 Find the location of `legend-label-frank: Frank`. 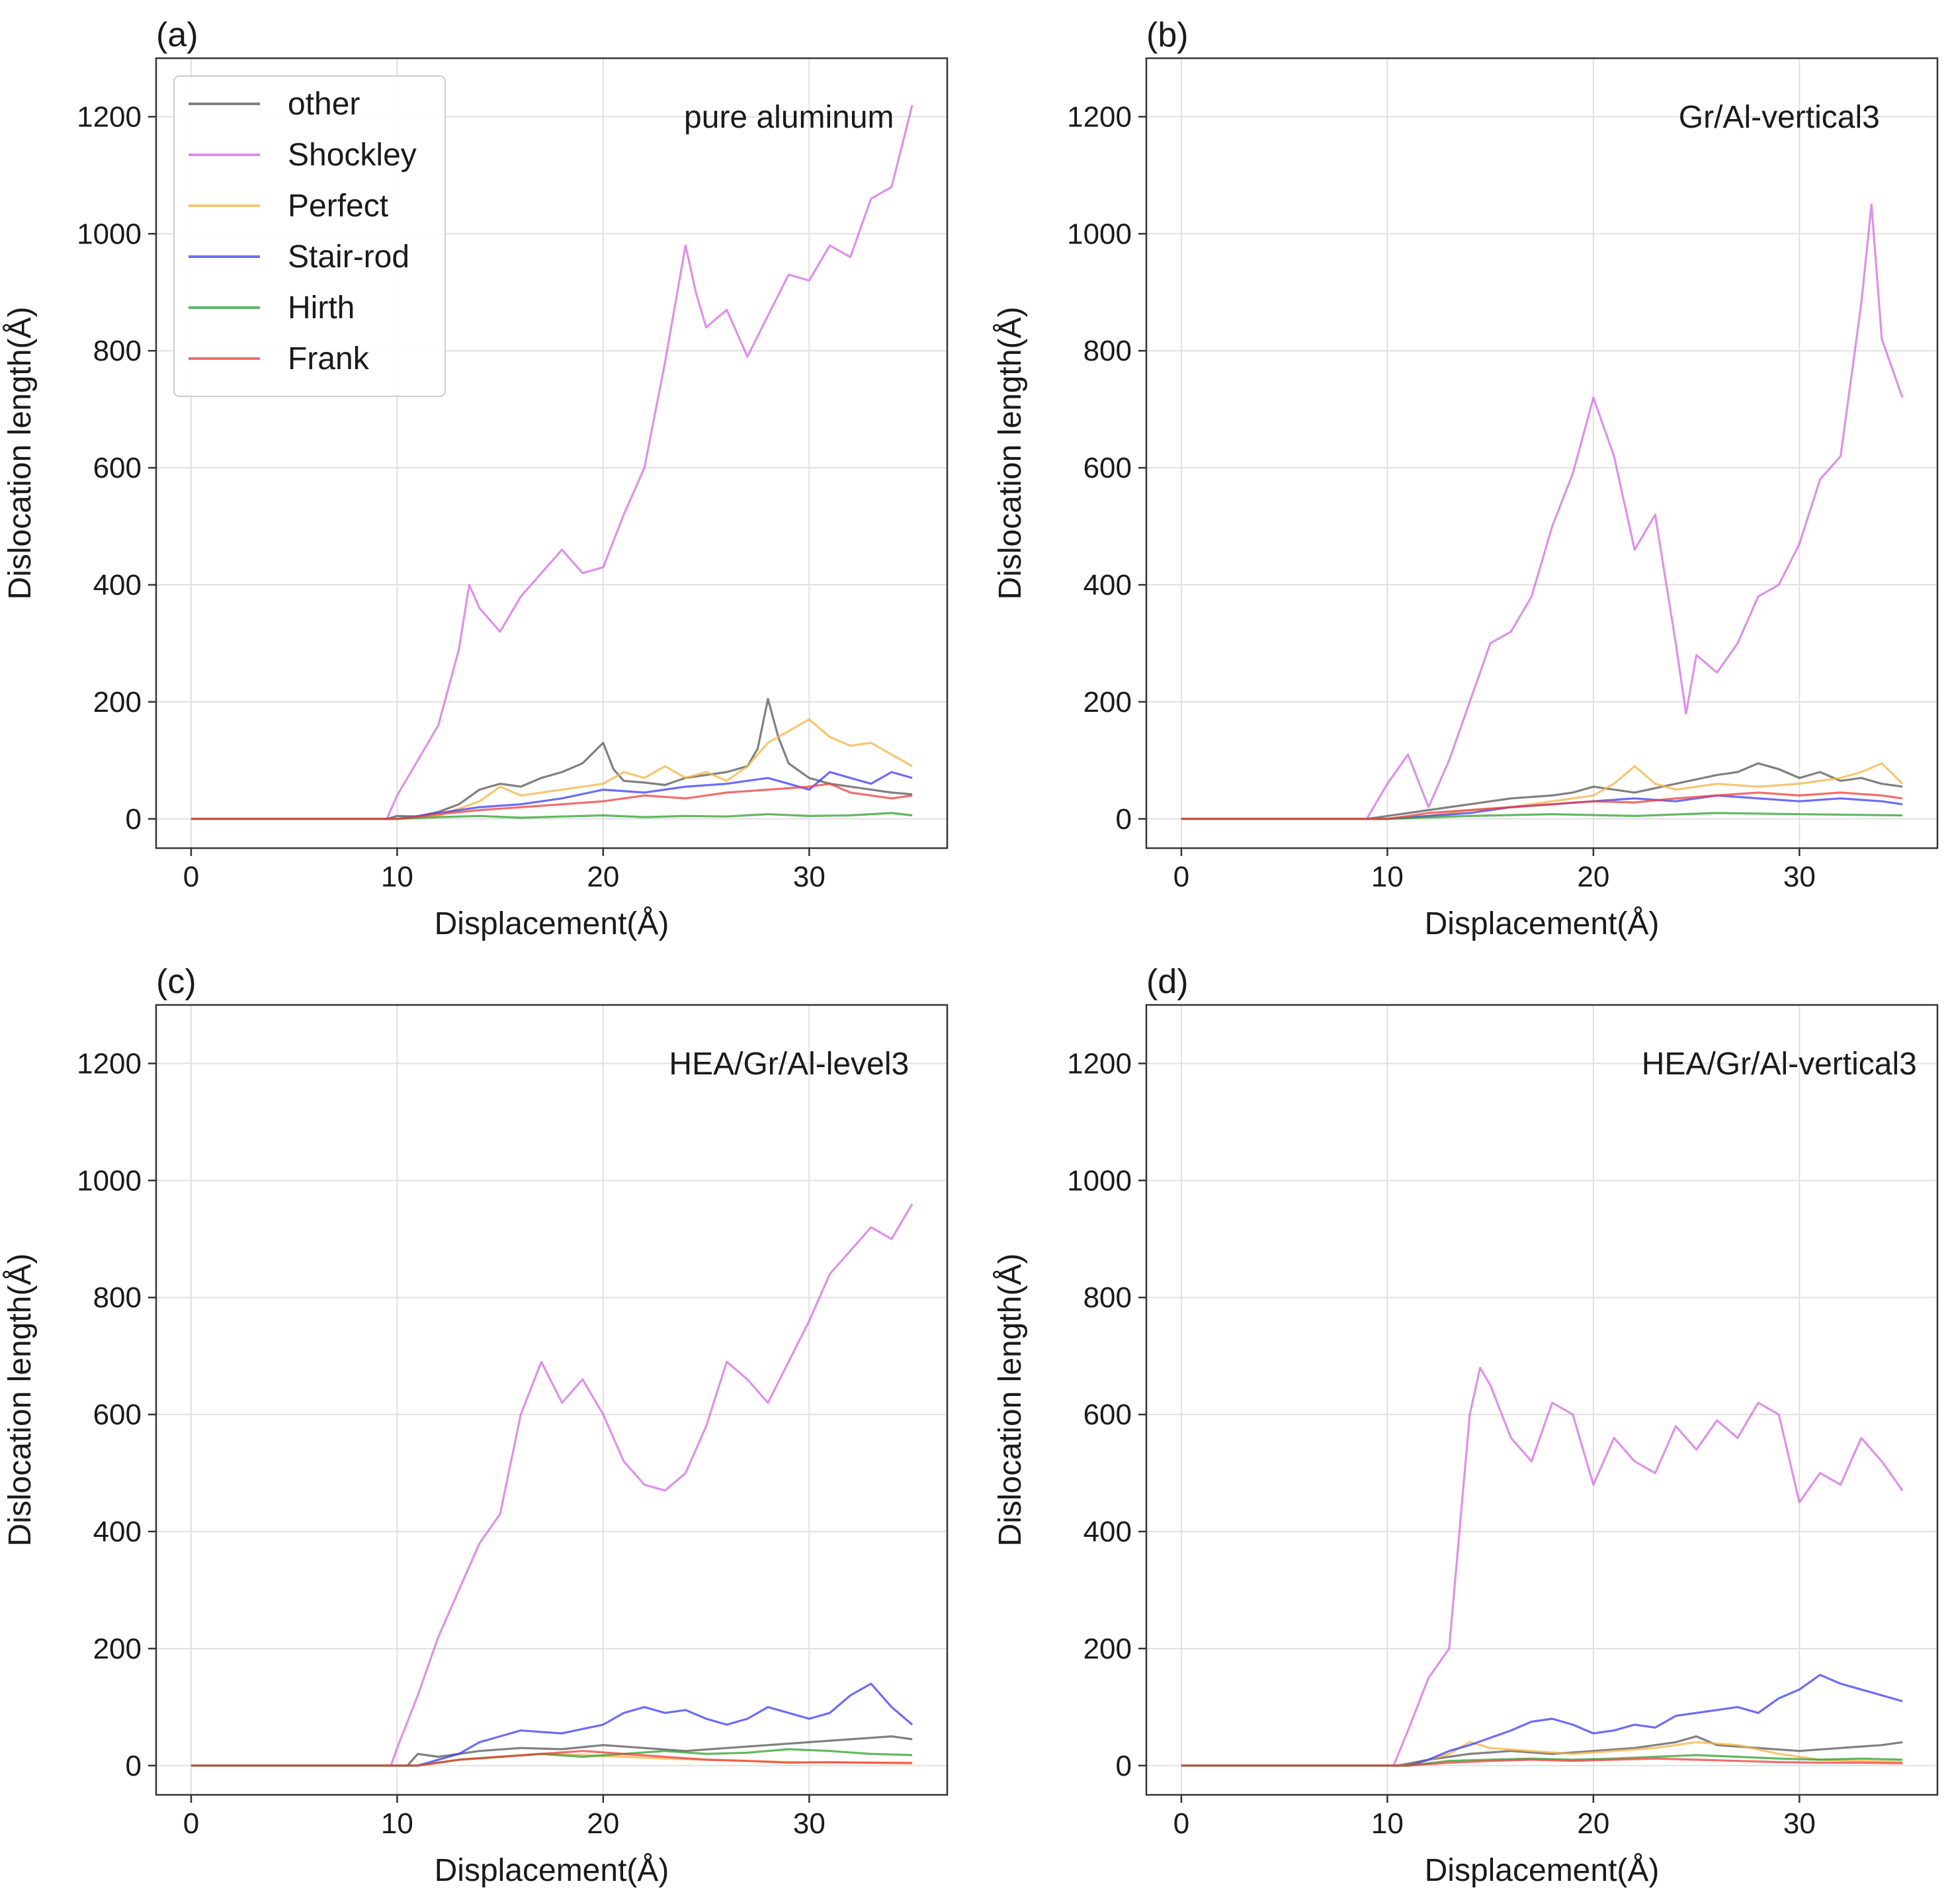

legend-label-frank: Frank is located at coordinates (329, 358).